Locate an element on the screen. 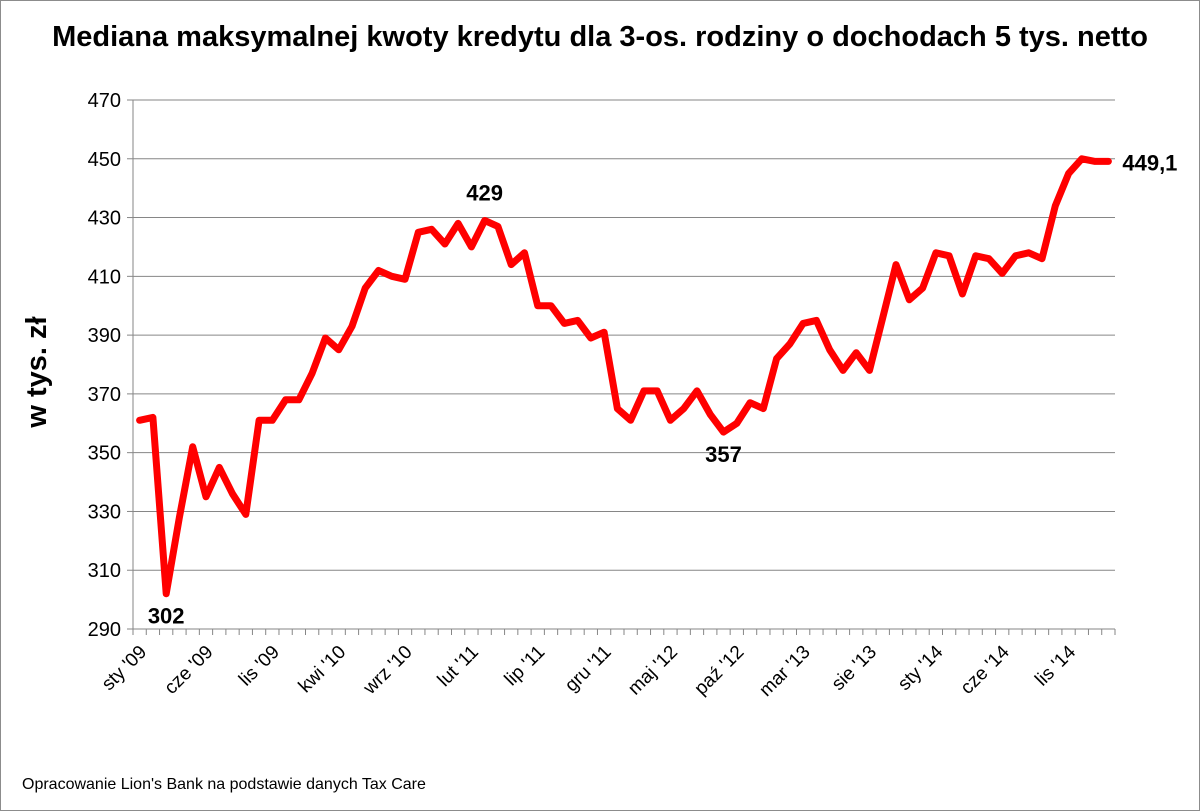 The image size is (1200, 811). y-tick-label: 310 is located at coordinates (104, 571).